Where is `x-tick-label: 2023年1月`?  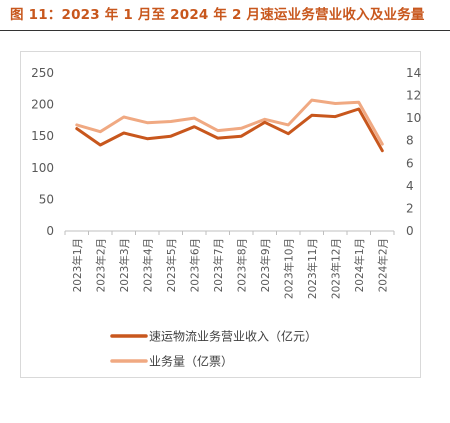
x-tick-label: 2023年1月 is located at coordinates (77, 265).